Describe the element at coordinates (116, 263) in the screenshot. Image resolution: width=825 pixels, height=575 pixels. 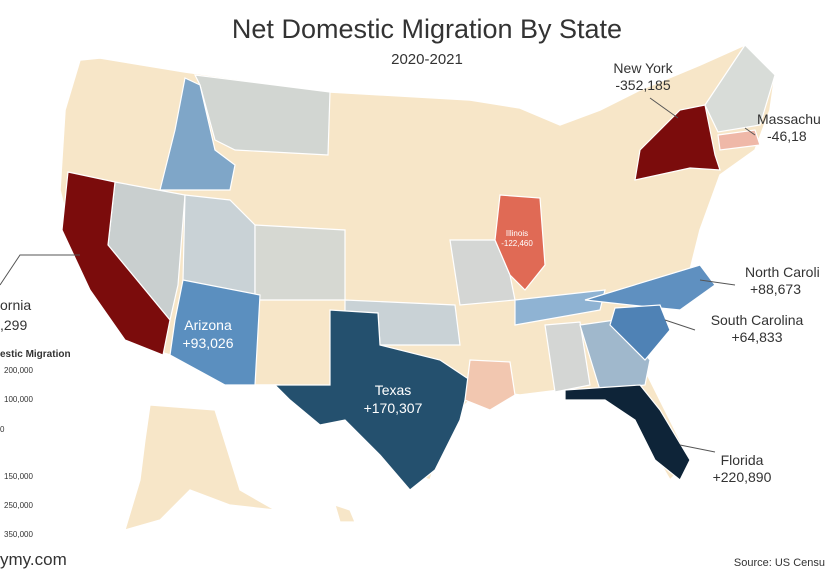
I see `california` at that location.